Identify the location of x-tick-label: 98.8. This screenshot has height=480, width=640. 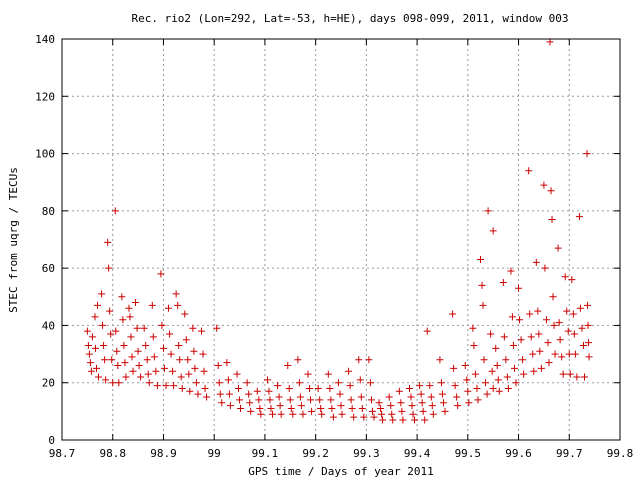
(112, 453).